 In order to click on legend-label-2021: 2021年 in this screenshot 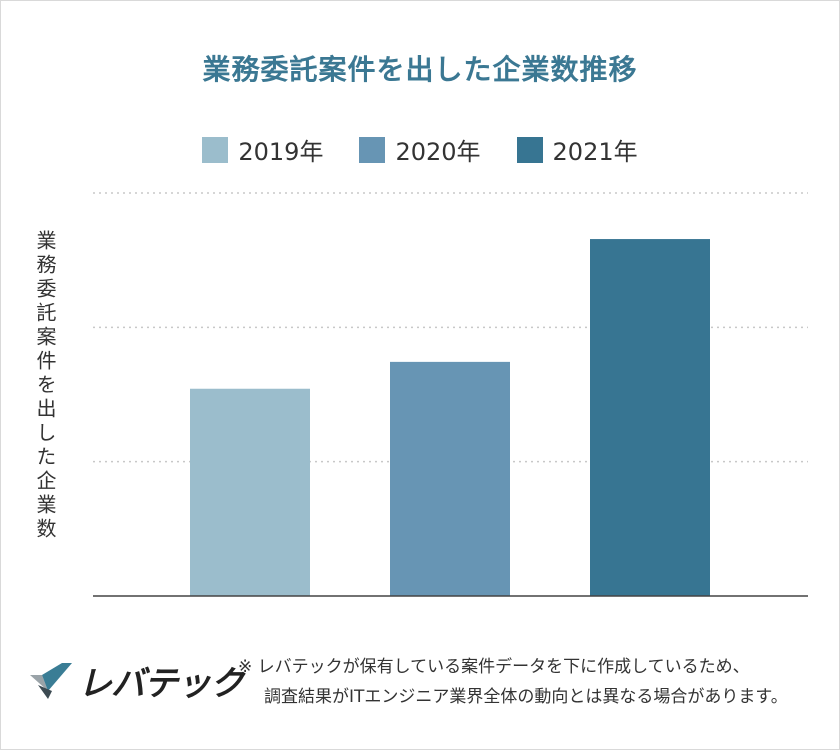, I will do `click(595, 152)`.